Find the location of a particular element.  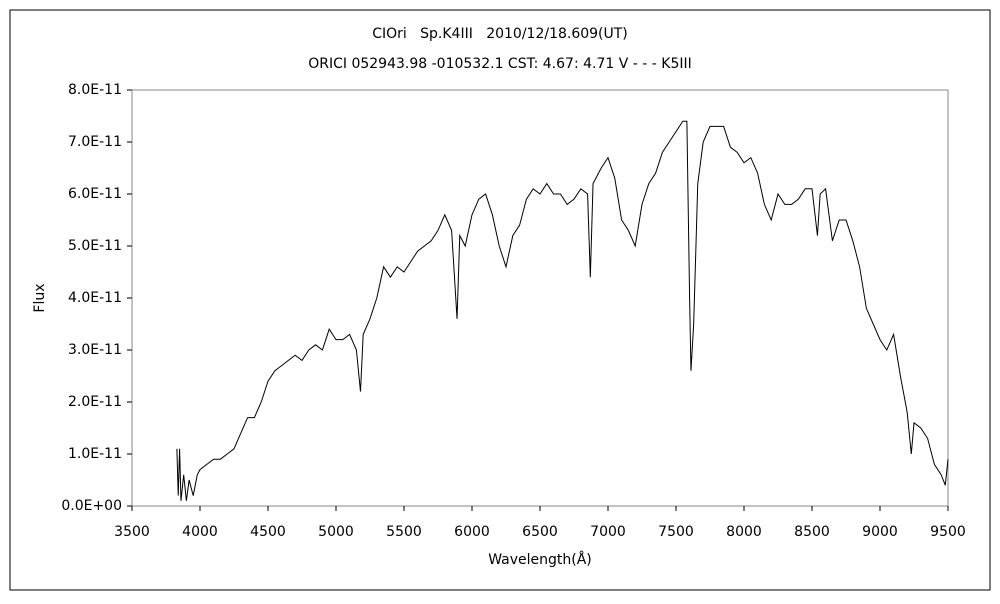

x-tick-label: 9500 is located at coordinates (948, 532).